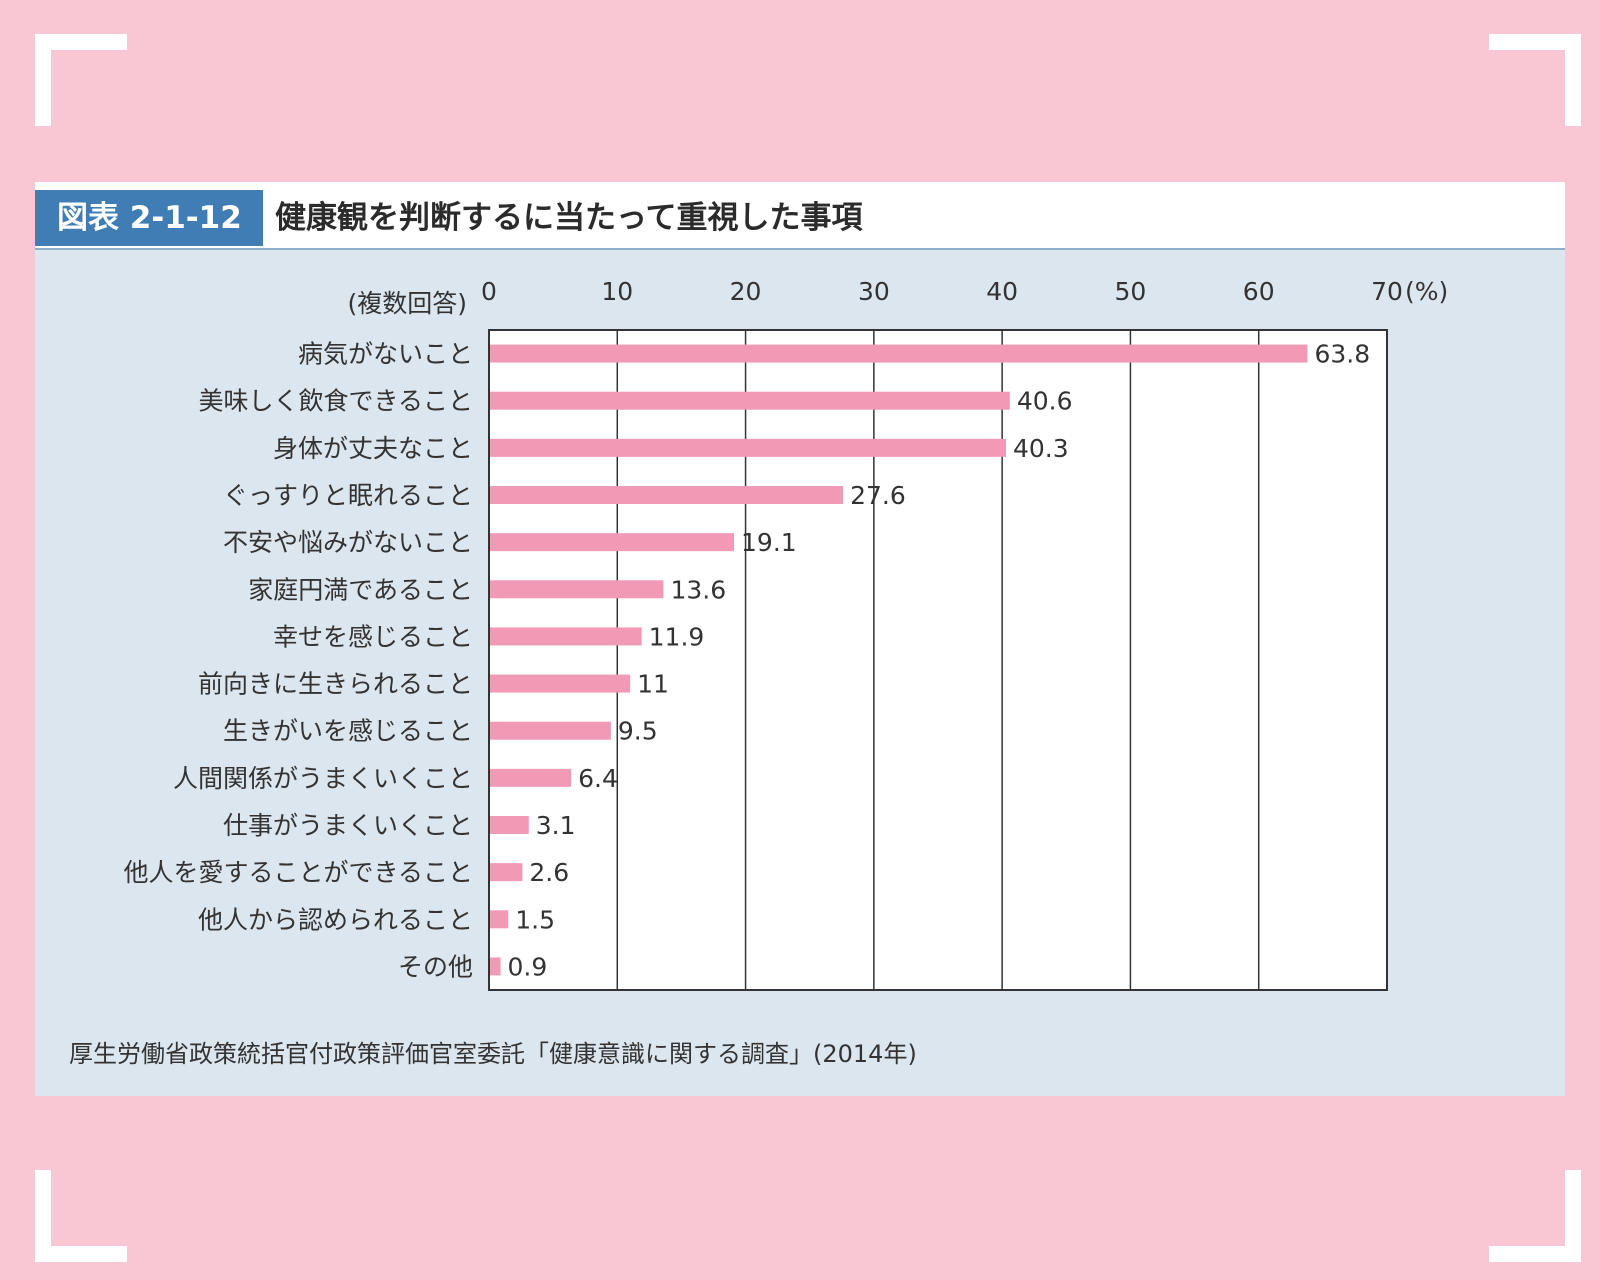  Describe the element at coordinates (1002, 291) in the screenshot. I see `tick-label: 40` at that location.